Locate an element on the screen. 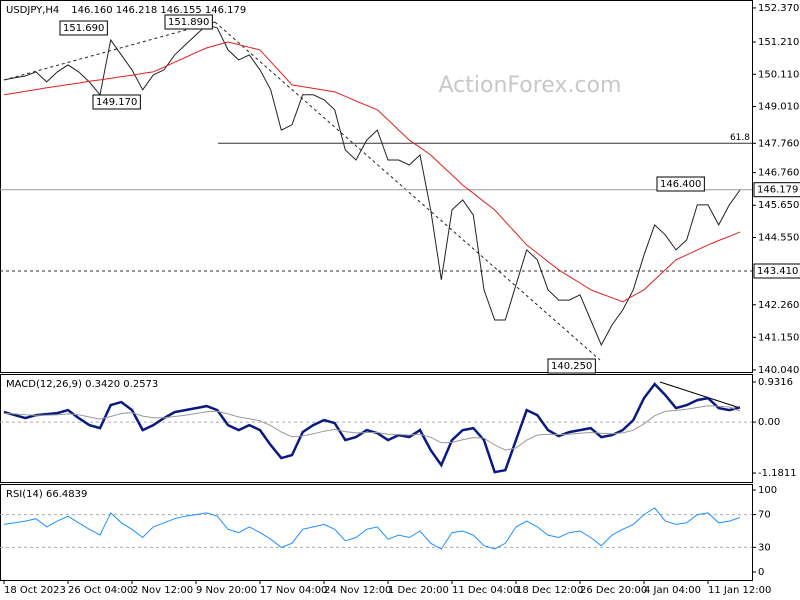  x-tick-label: 2 Nov 12:00 is located at coordinates (162, 590).